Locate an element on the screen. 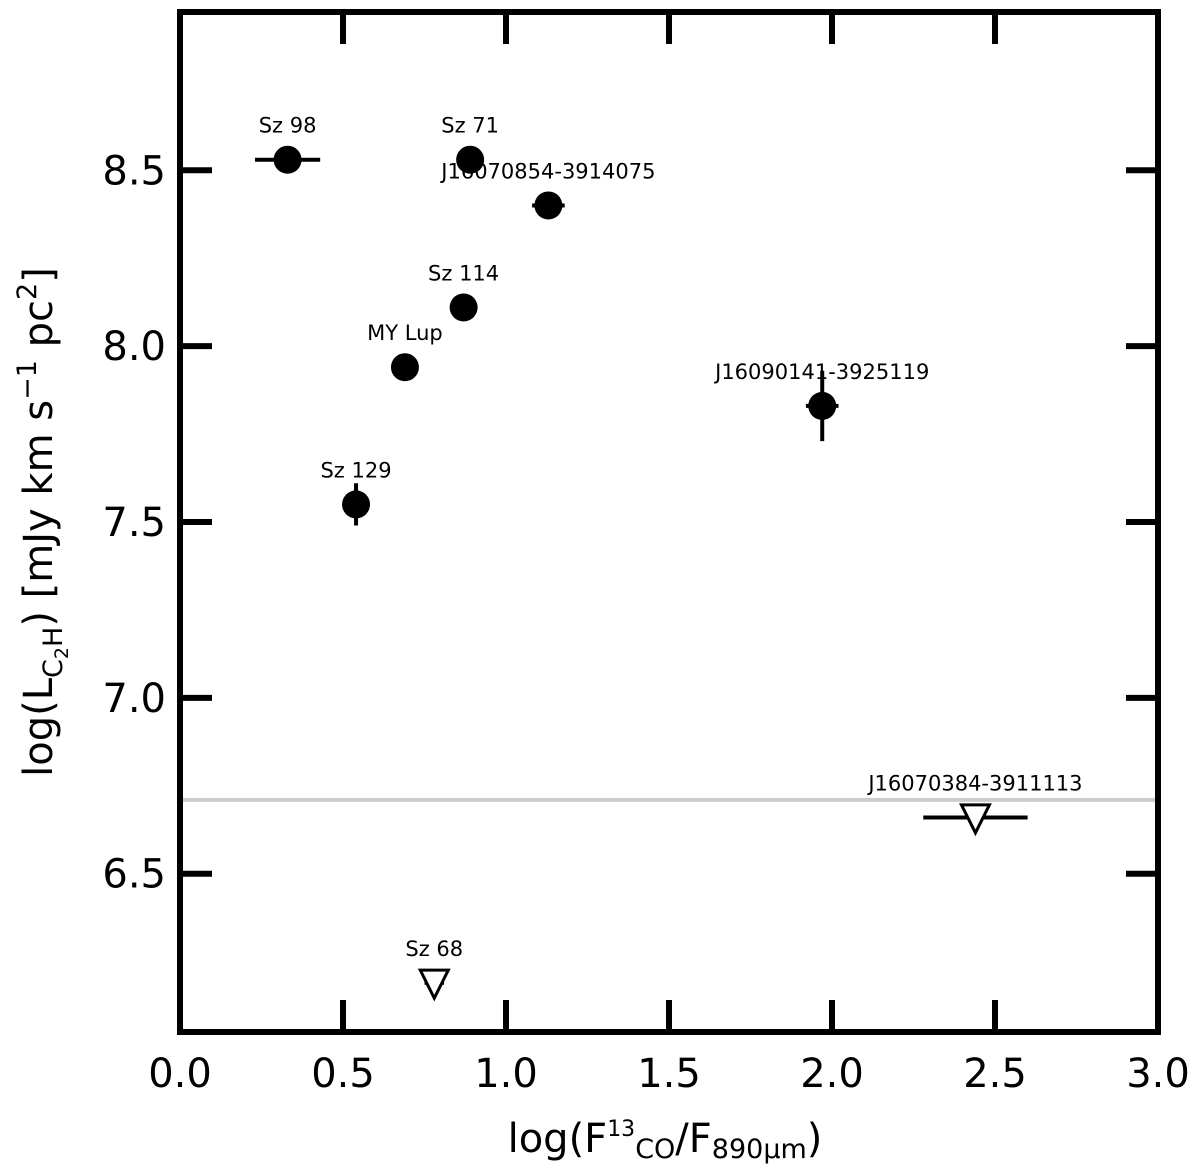  point-label: Sz 98 is located at coordinates (288, 126).